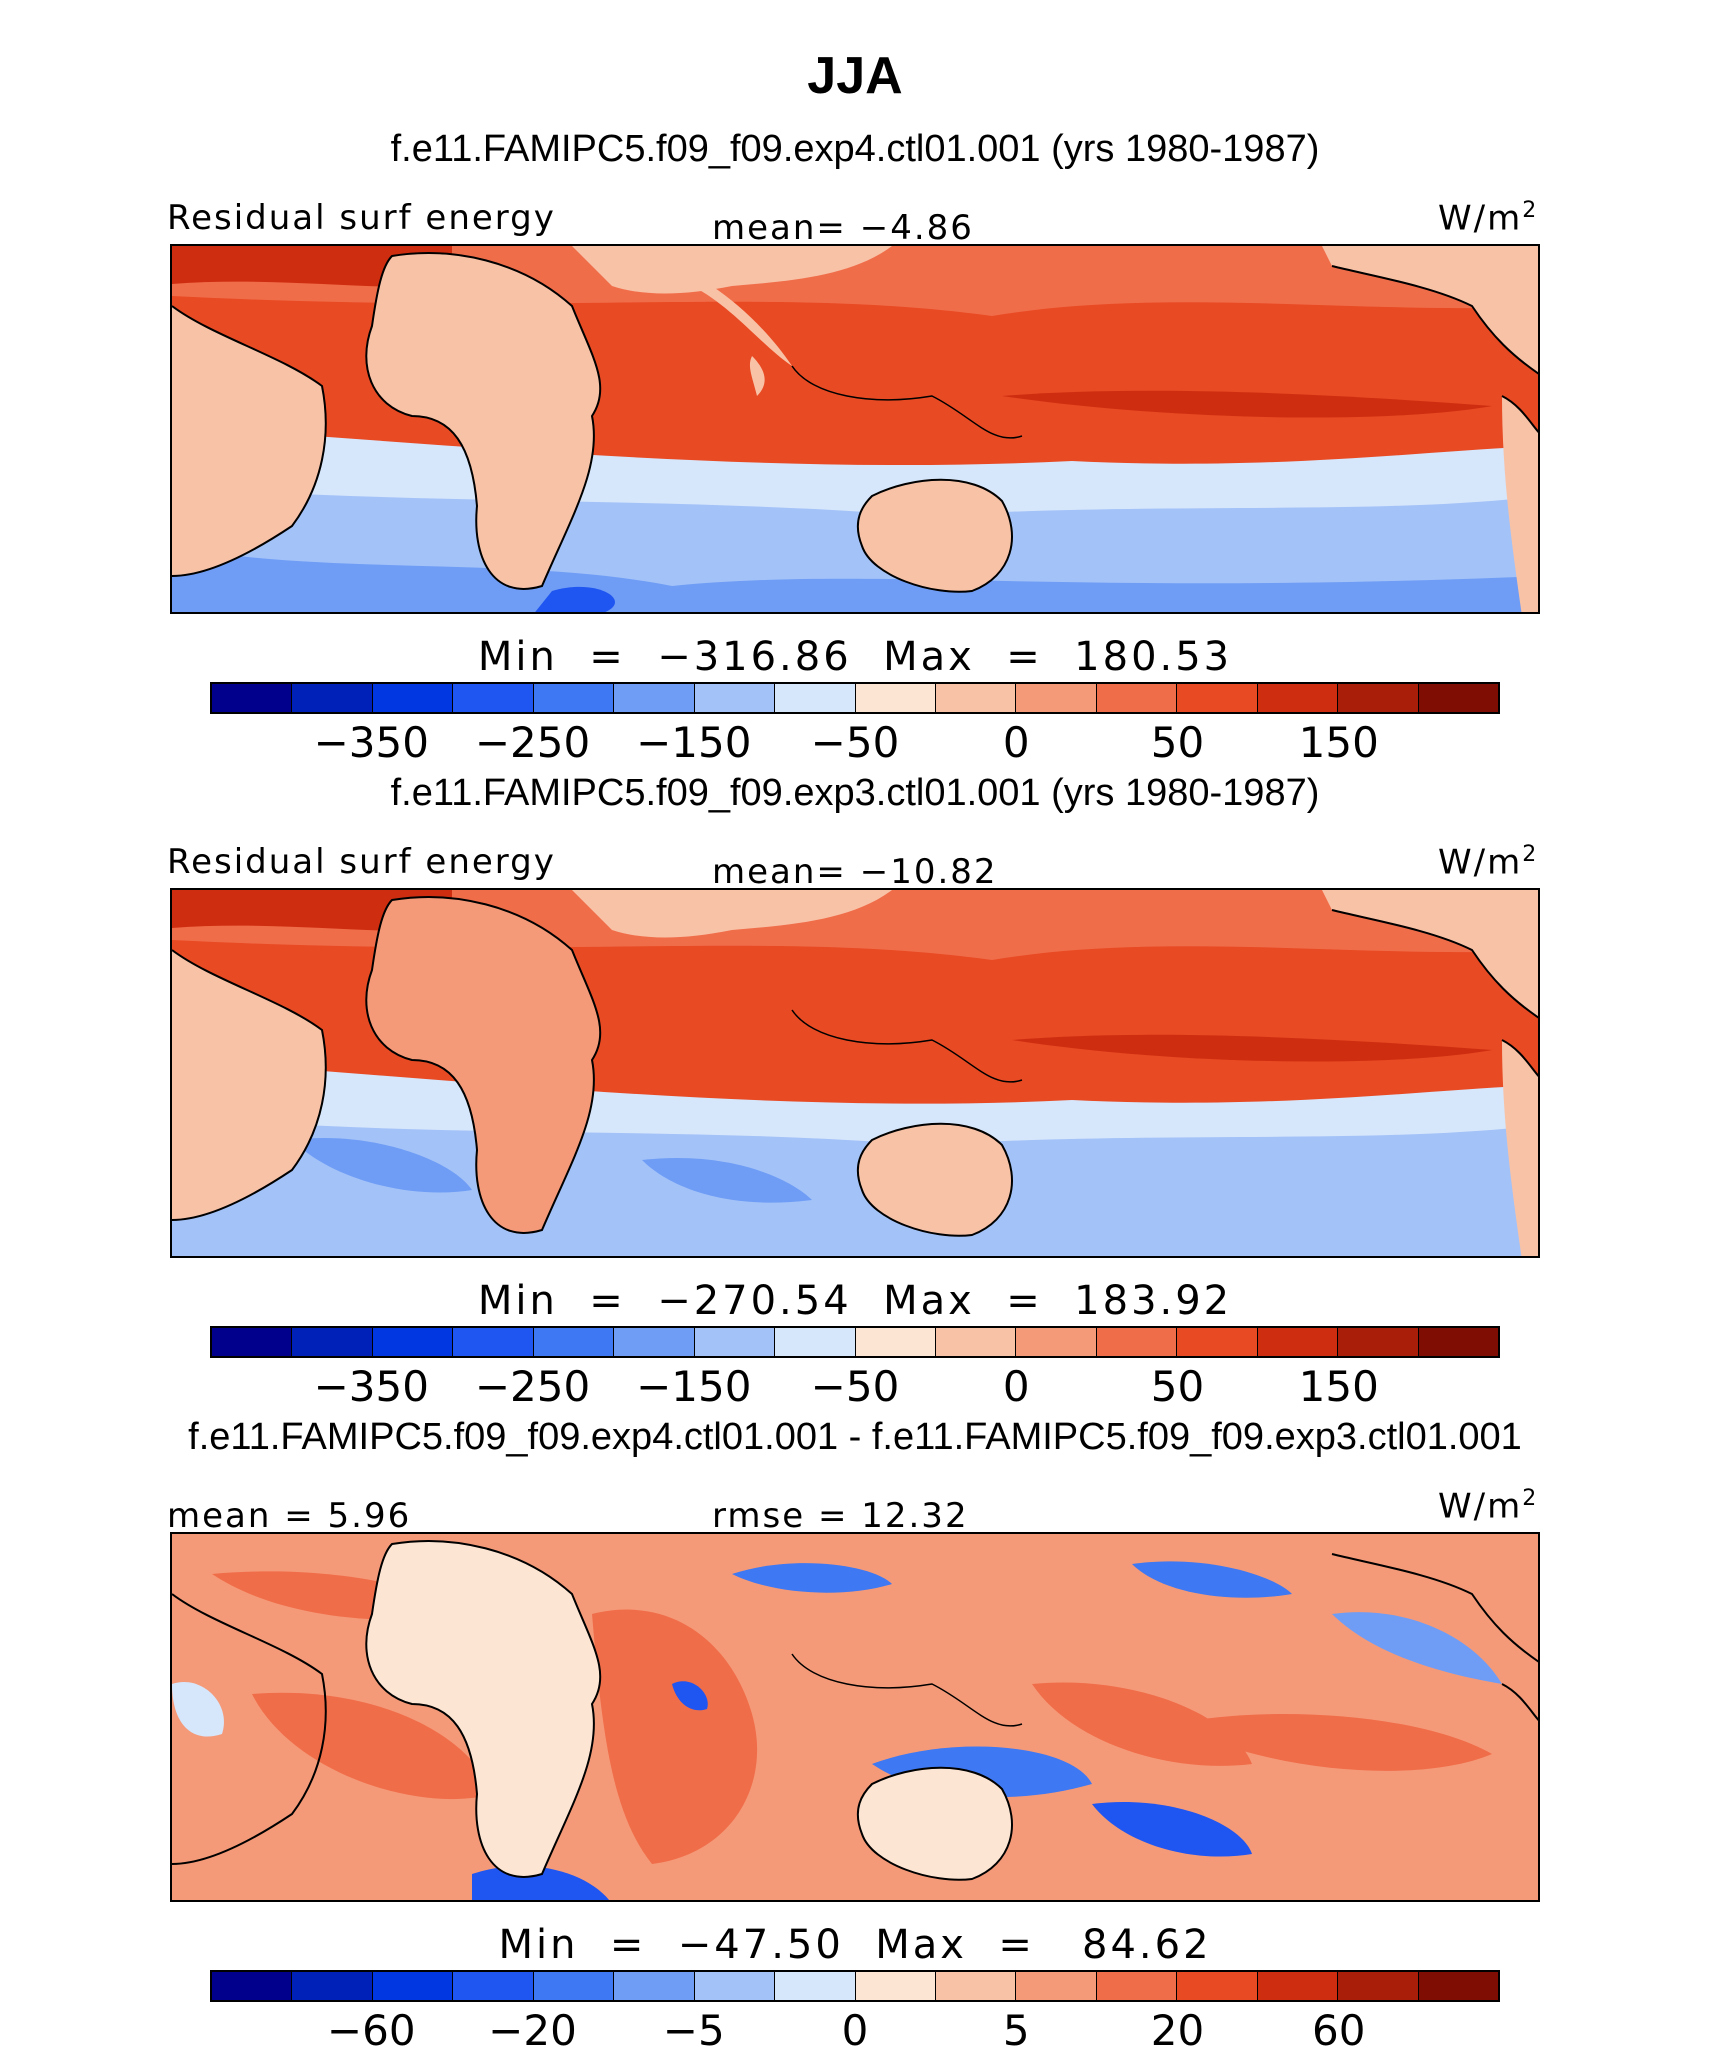 The height and width of the screenshot is (2055, 1710). Describe the element at coordinates (1339, 2030) in the screenshot. I see `colorbar-tick-label: 60` at that location.